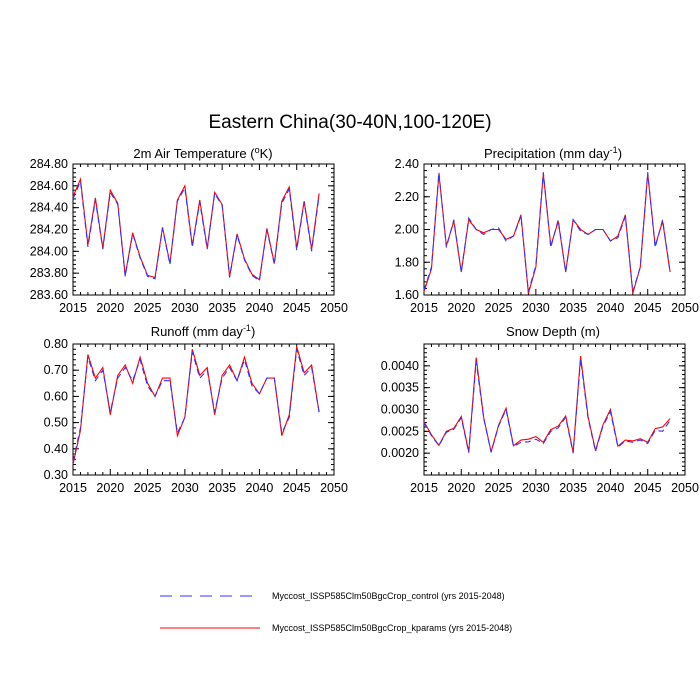 The image size is (700, 700). Describe the element at coordinates (49, 230) in the screenshot. I see `y-tick-label: 284.20` at that location.